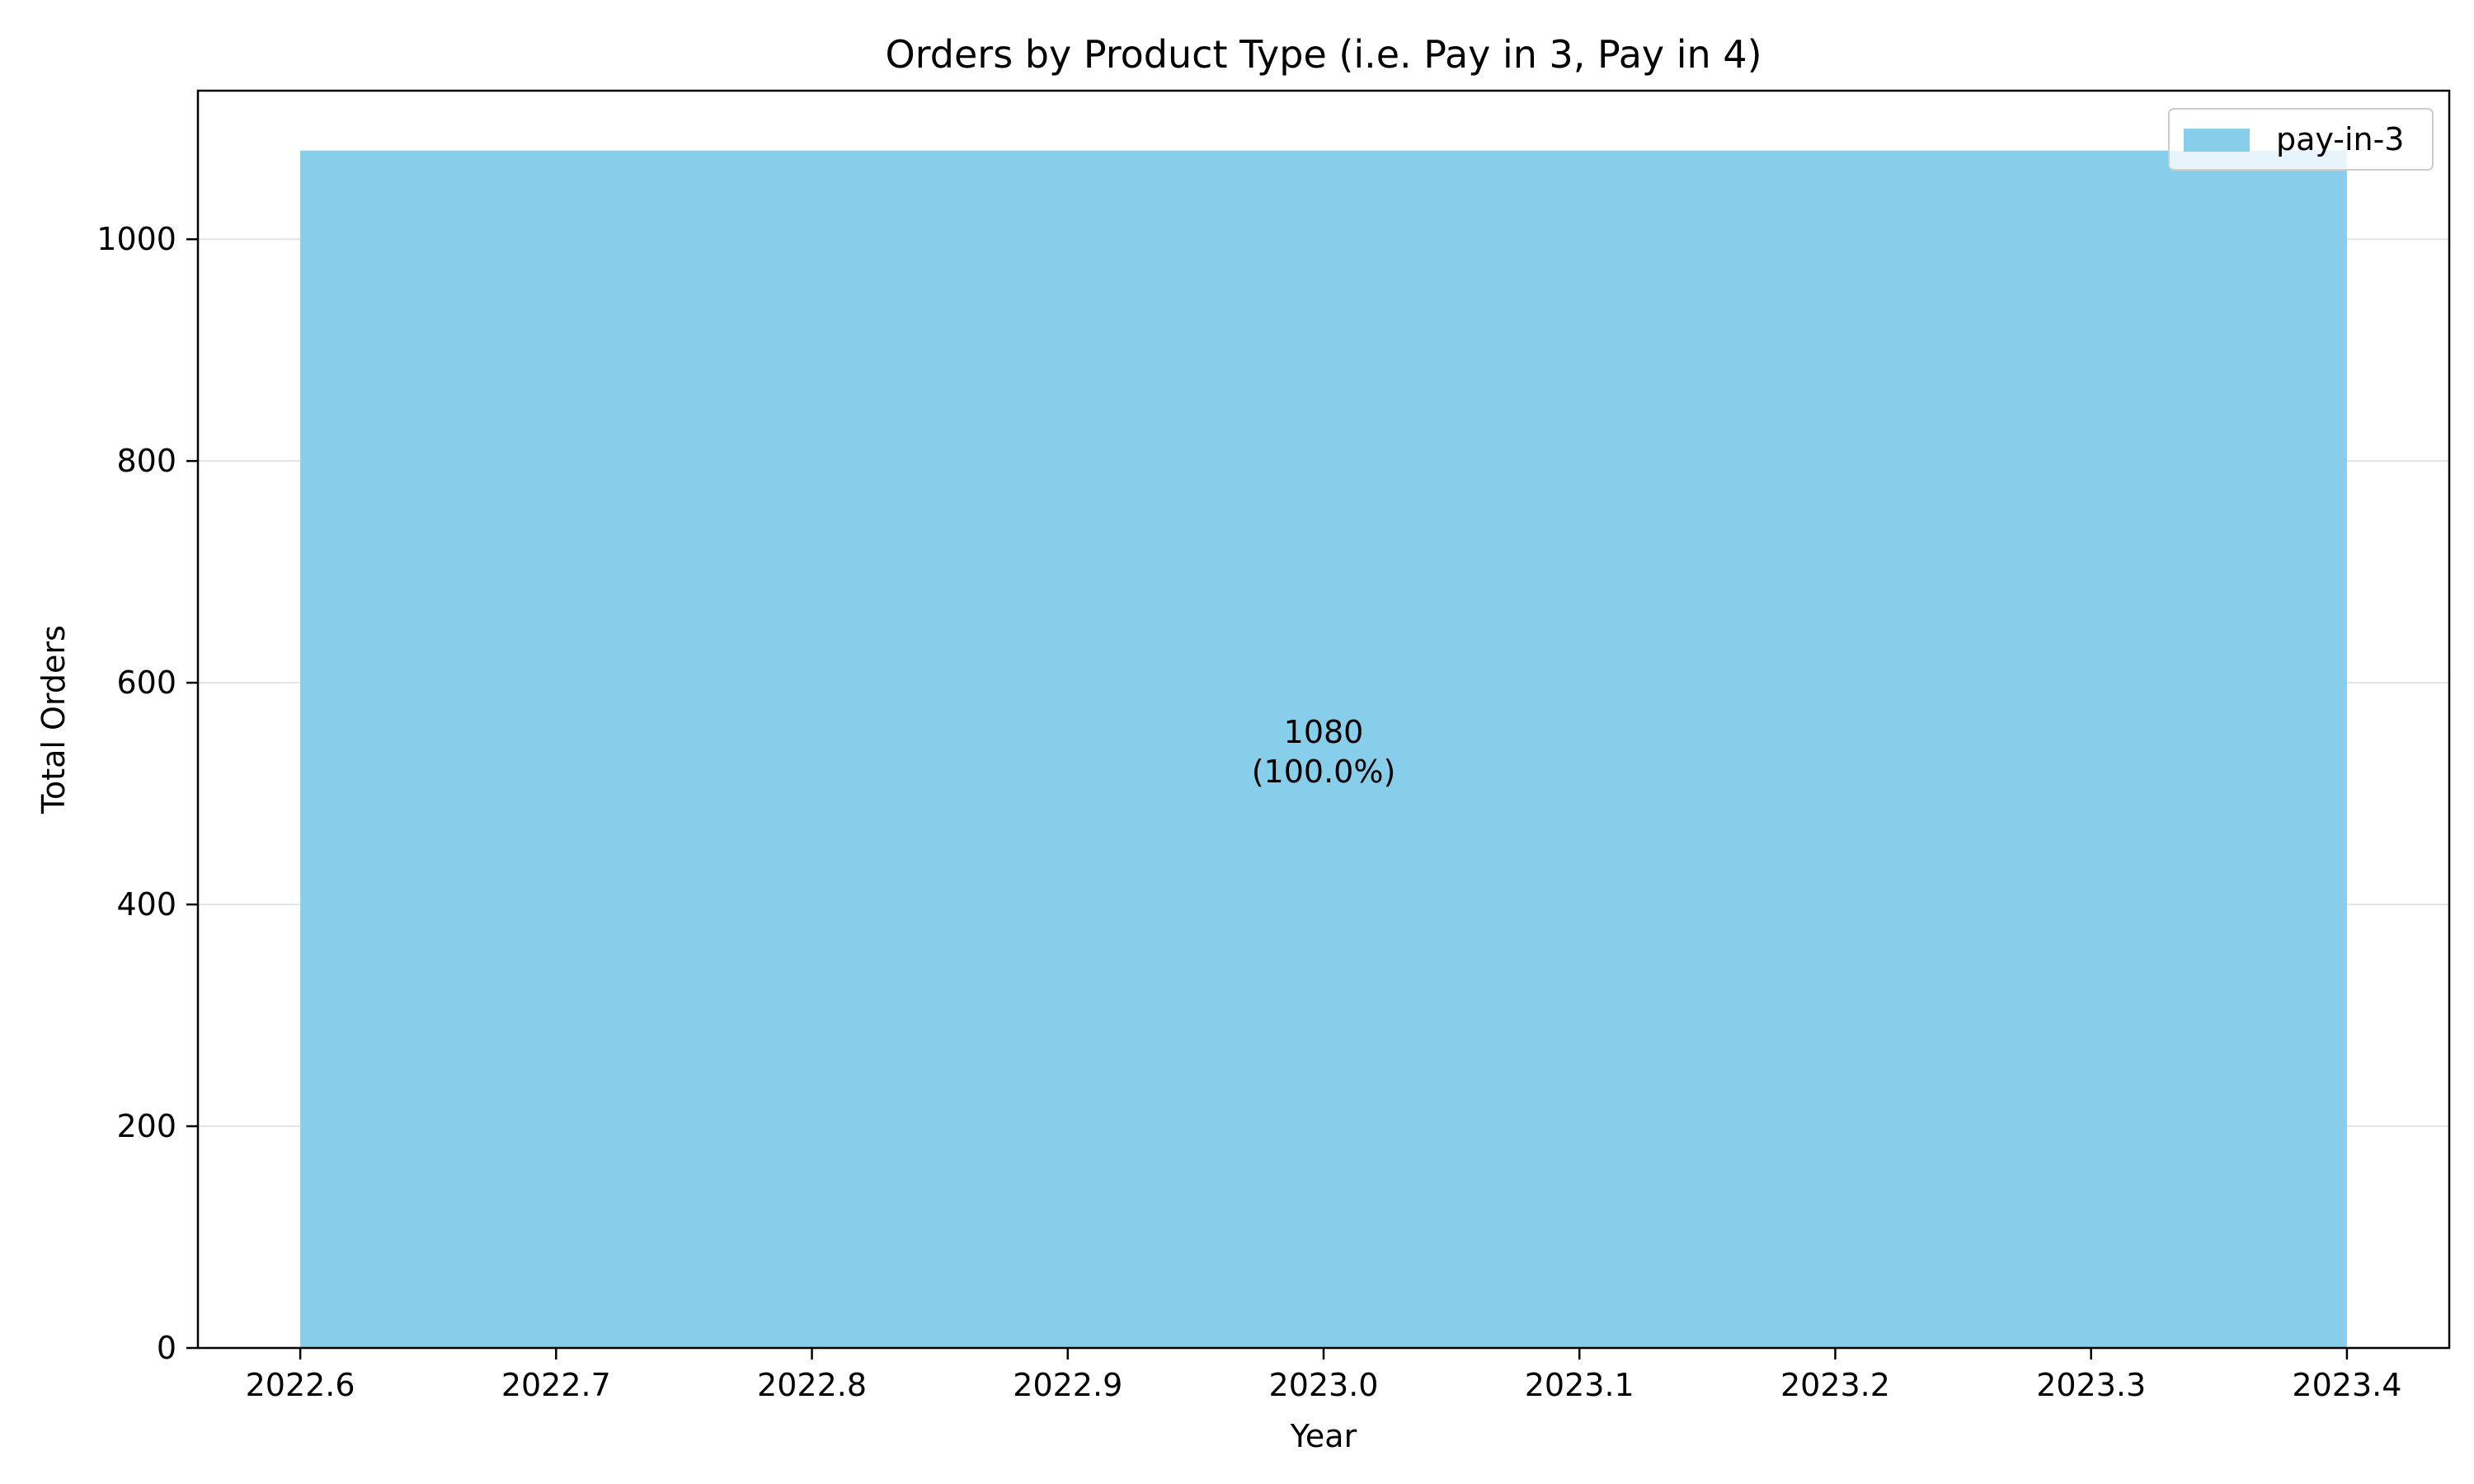 The width and height of the screenshot is (2474, 1484). I want to click on x-tick-label: 2023.2, so click(1835, 1385).